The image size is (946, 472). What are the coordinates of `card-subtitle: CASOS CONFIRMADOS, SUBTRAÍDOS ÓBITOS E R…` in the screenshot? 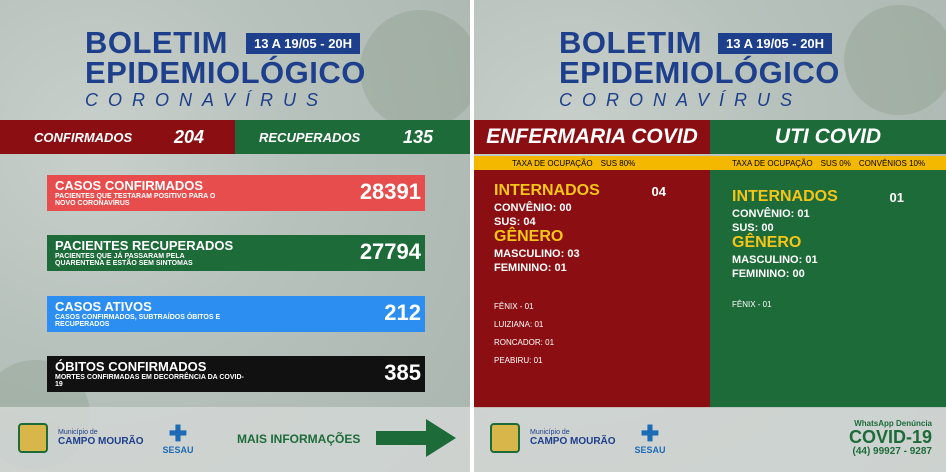 It's located at (138, 321).